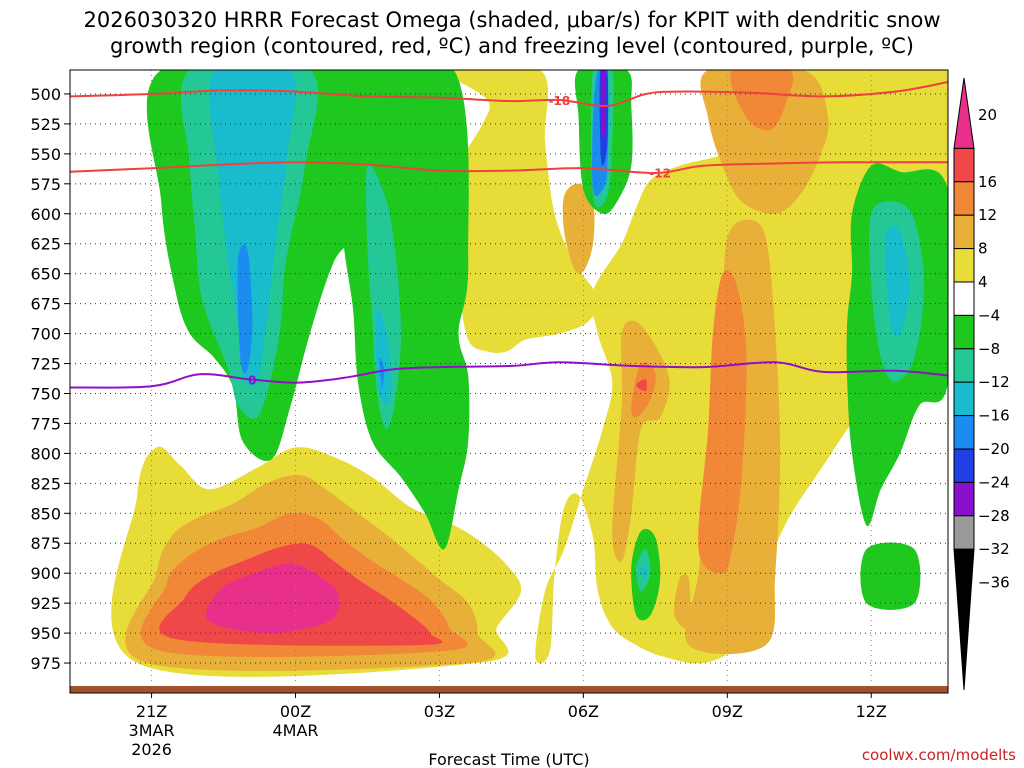  Describe the element at coordinates (994, 449) in the screenshot. I see `colorbar-label-9: −20` at that location.